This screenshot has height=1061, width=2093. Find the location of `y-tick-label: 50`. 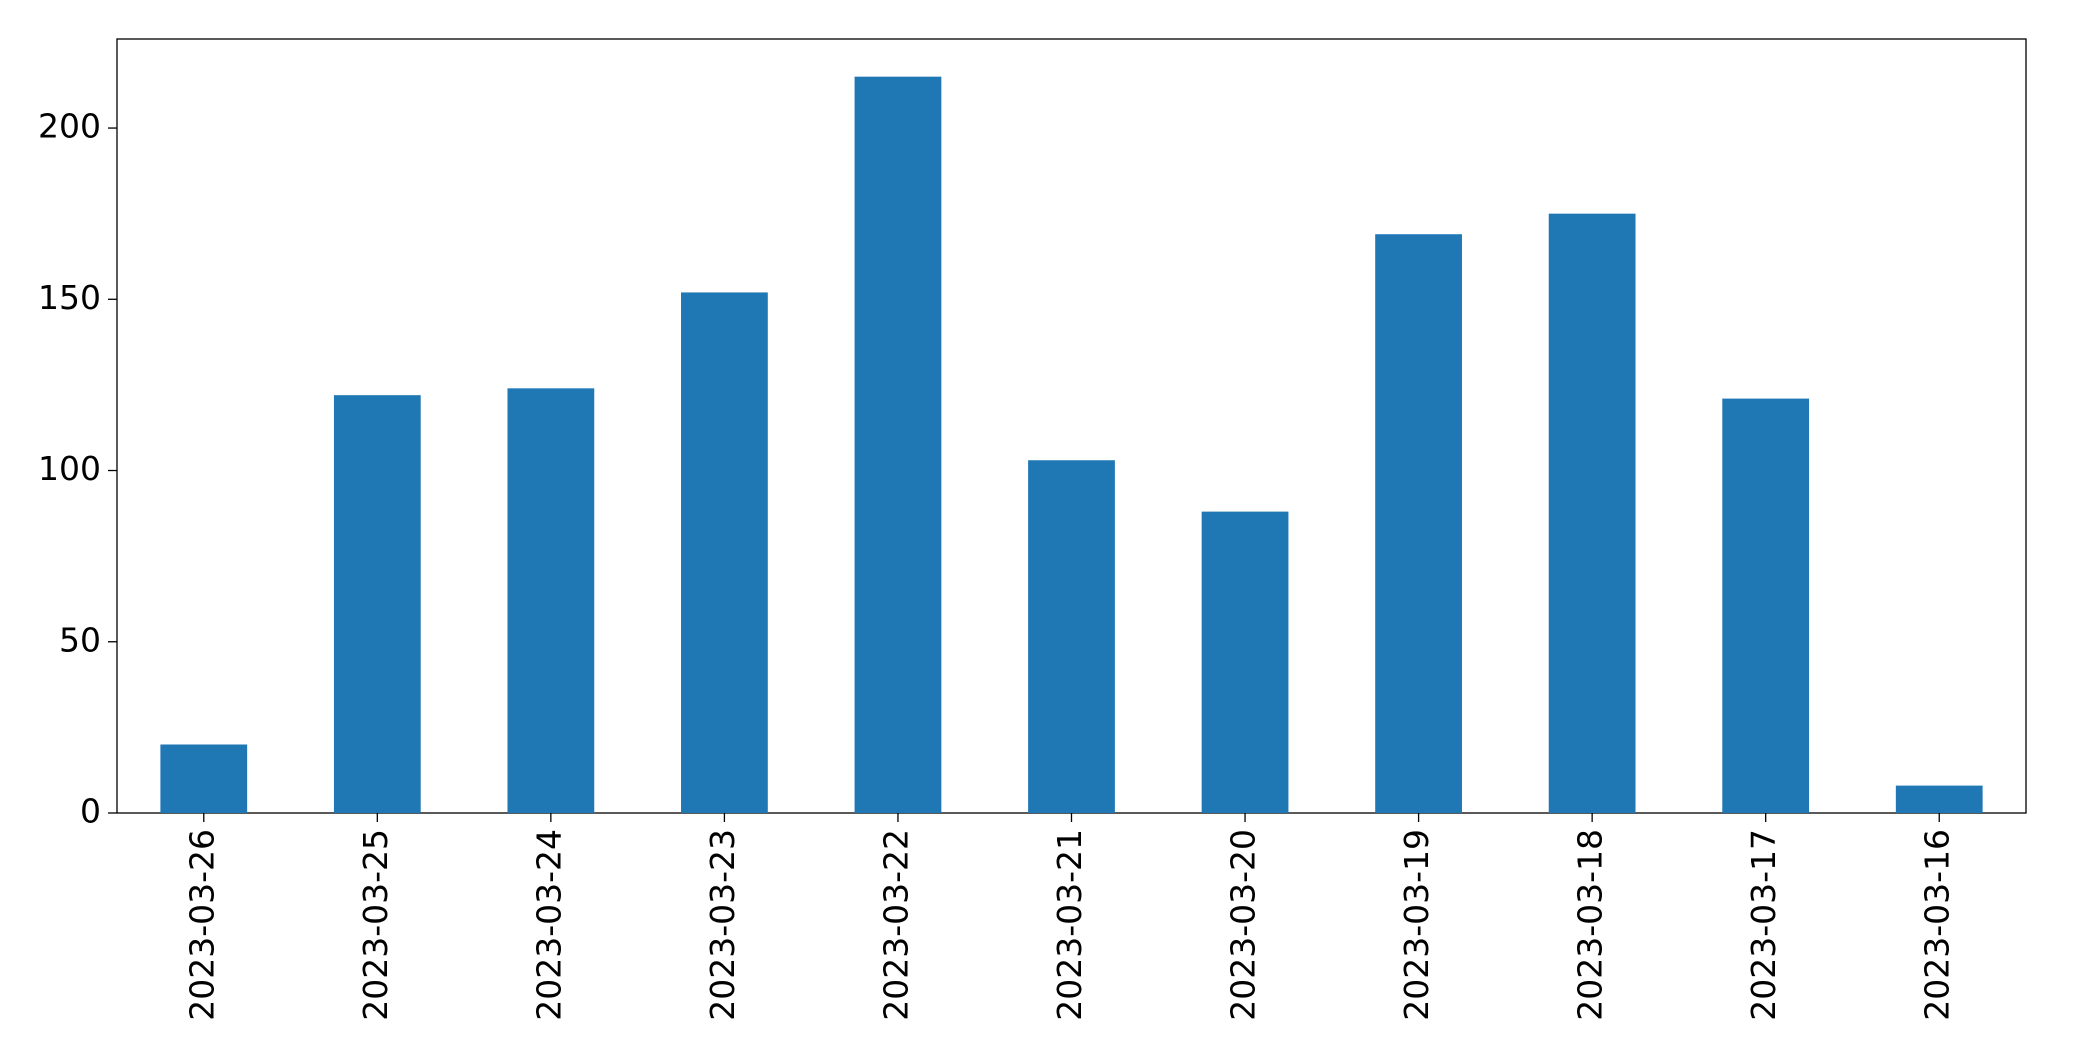

y-tick-label: 50 is located at coordinates (80, 639).